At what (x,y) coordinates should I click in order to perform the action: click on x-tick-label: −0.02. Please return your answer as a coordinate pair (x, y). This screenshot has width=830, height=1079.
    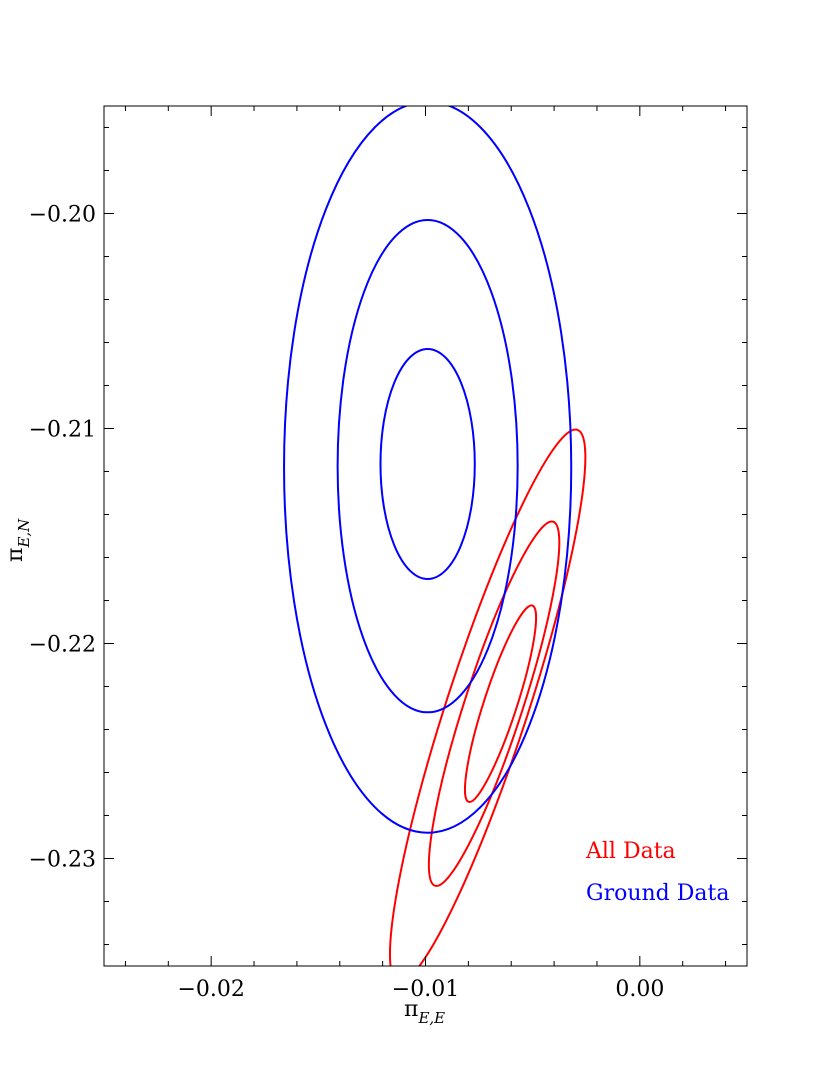
    Looking at the image, I should click on (210, 989).